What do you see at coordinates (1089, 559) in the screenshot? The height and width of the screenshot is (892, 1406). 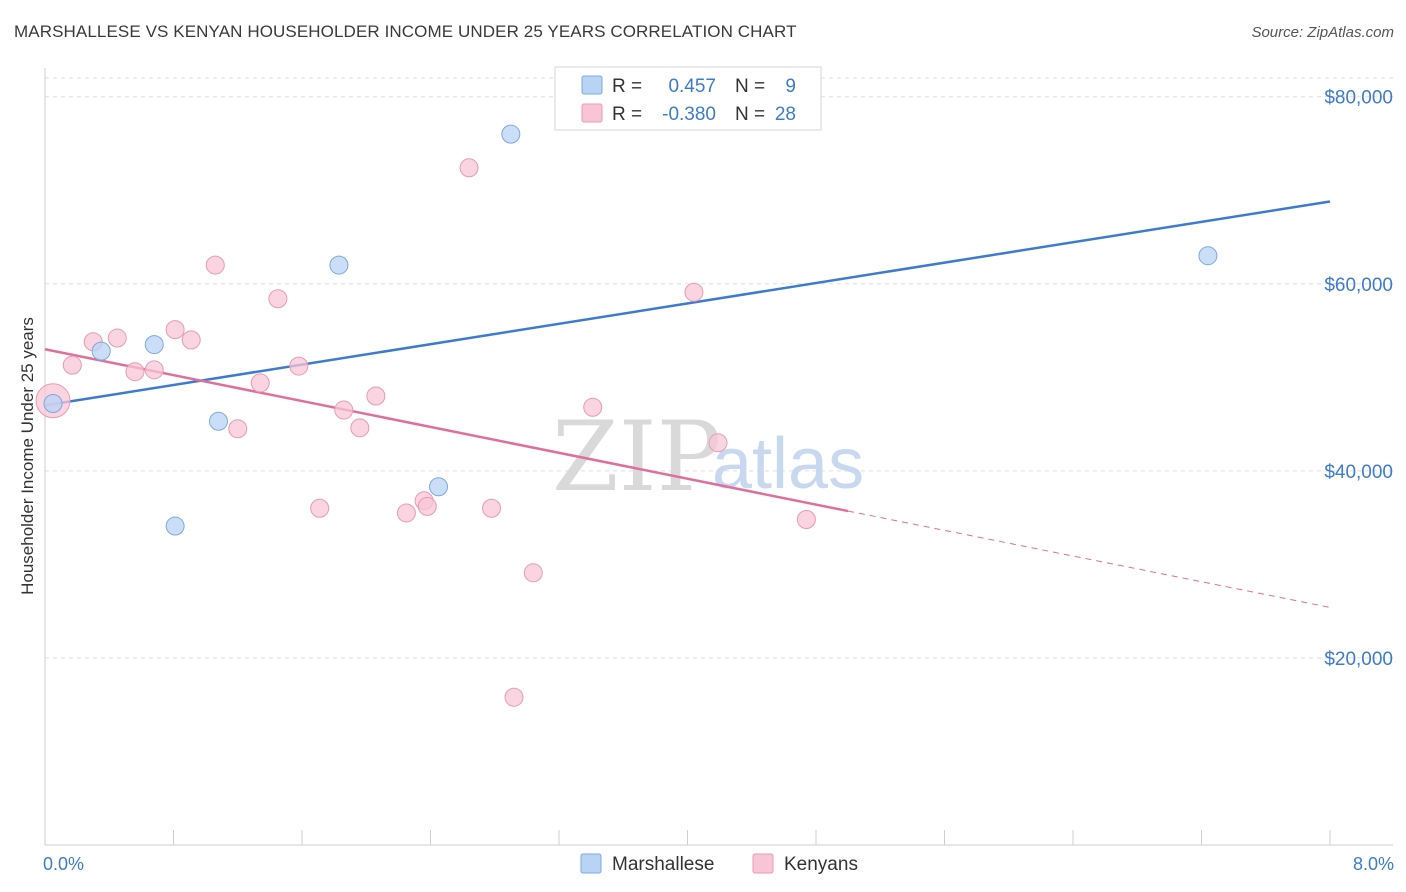 I see `trend-extension-kenyans` at bounding box center [1089, 559].